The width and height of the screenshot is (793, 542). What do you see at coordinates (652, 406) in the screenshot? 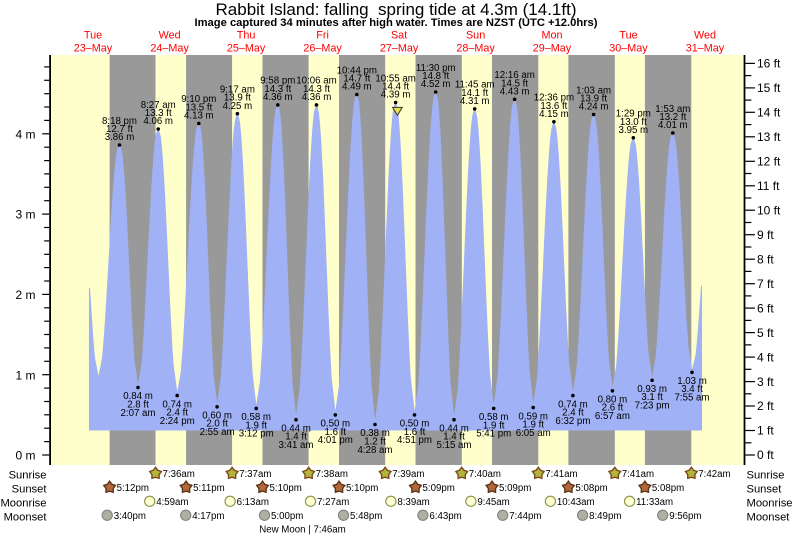
I see `svg-text: 7:23 pm` at bounding box center [652, 406].